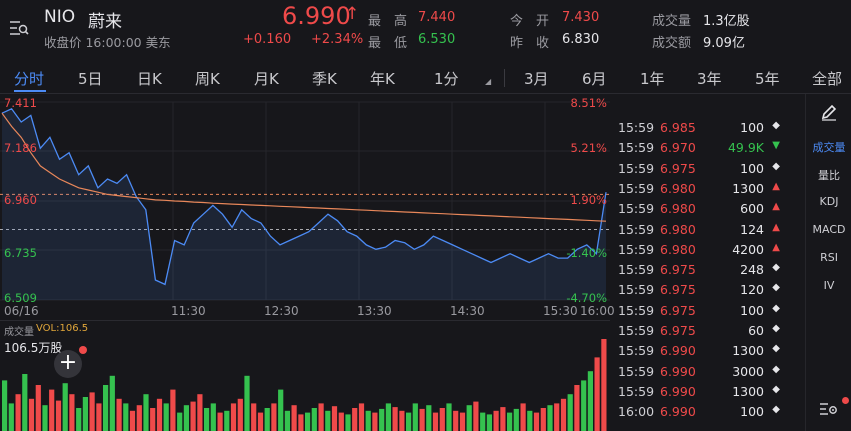 The width and height of the screenshot is (851, 431). I want to click on tab-quarterly-k: 季K, so click(324, 79).